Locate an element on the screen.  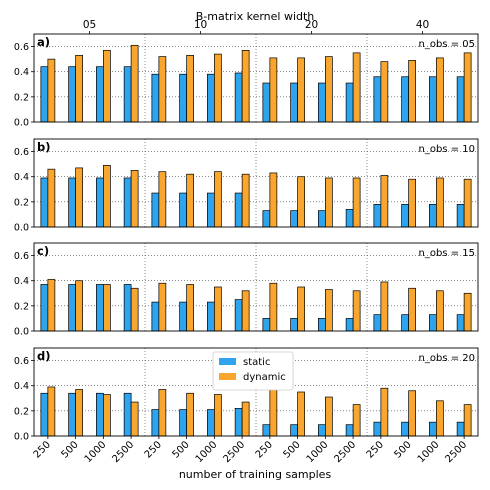
legend-label-static: static is located at coordinates (256, 362).